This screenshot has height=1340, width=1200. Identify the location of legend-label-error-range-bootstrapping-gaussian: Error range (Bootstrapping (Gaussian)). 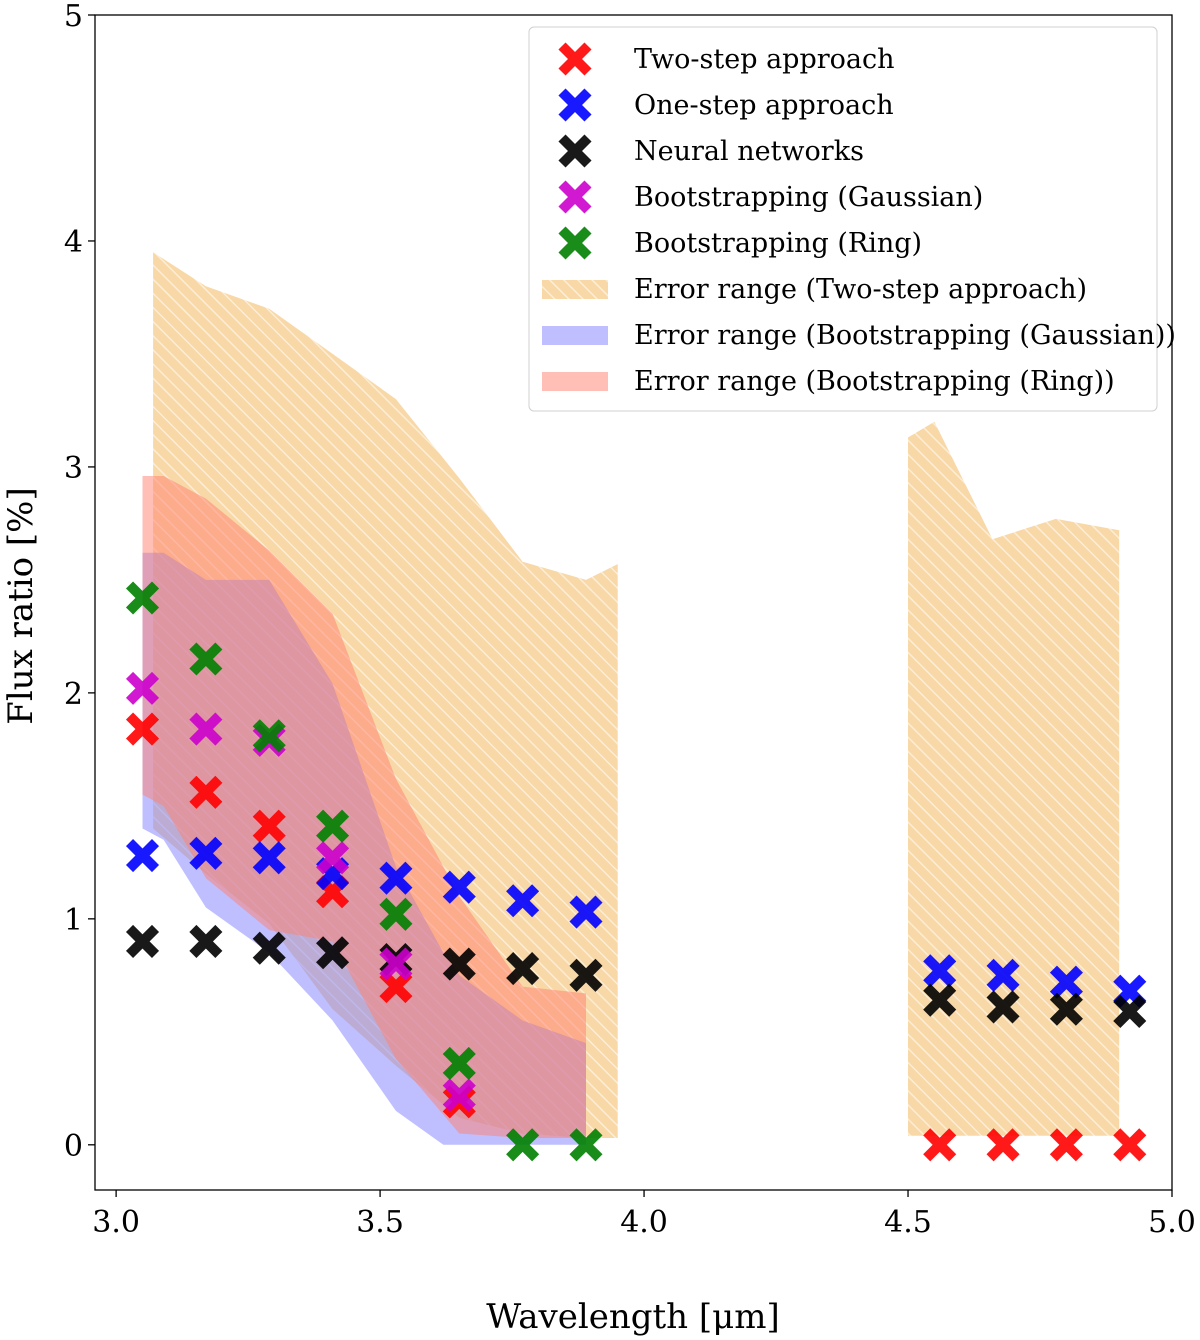
(905, 335).